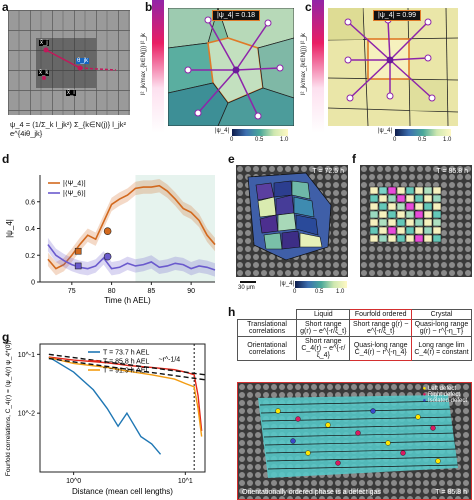 The width and height of the screenshot is (474, 500). Describe the element at coordinates (267, 348) in the screenshot. I see `table-cell: Orientational correlations` at that location.